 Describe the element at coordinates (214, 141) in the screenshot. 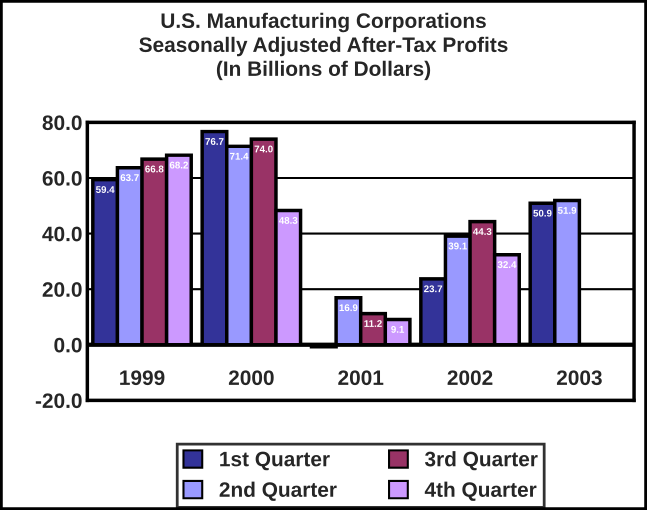

I see `data-label: 76.7` at that location.